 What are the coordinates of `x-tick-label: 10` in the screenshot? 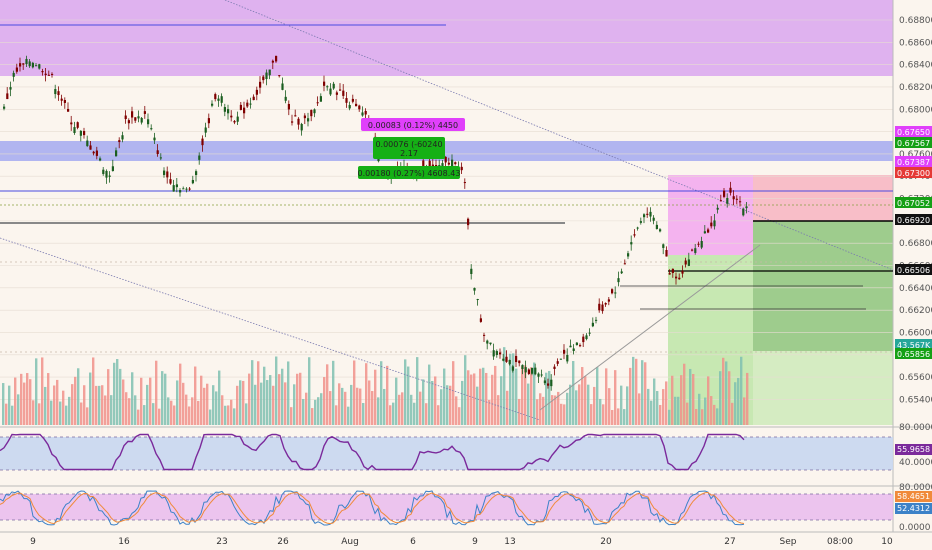 It's located at (887, 542).